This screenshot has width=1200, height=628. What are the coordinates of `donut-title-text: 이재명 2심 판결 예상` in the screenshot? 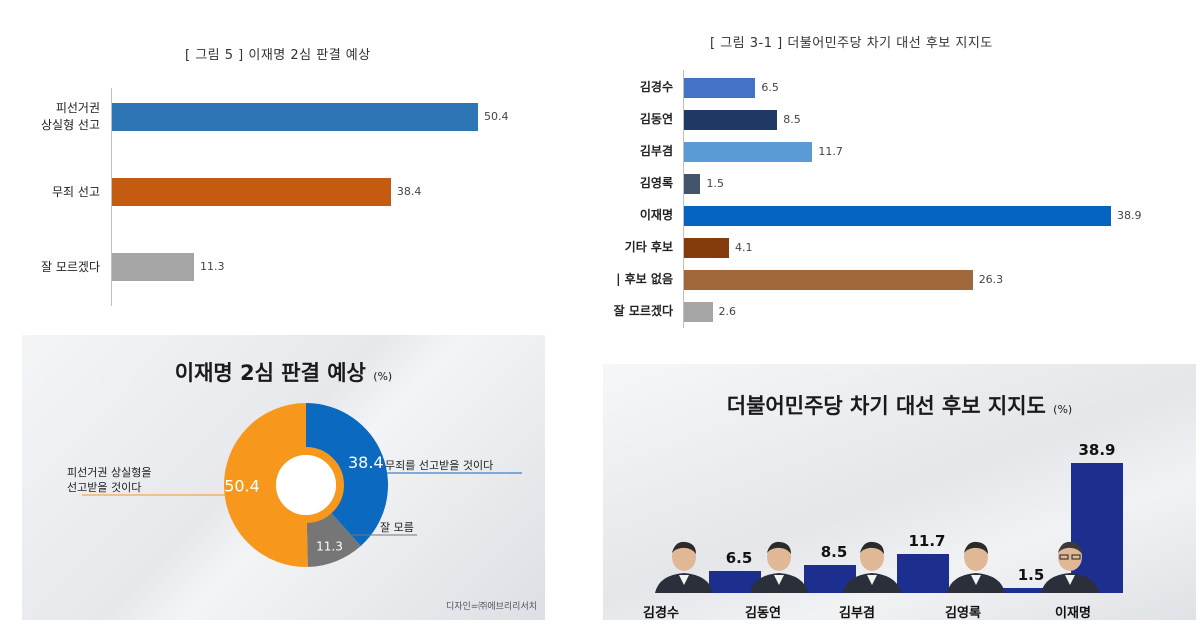 It's located at (270, 373).